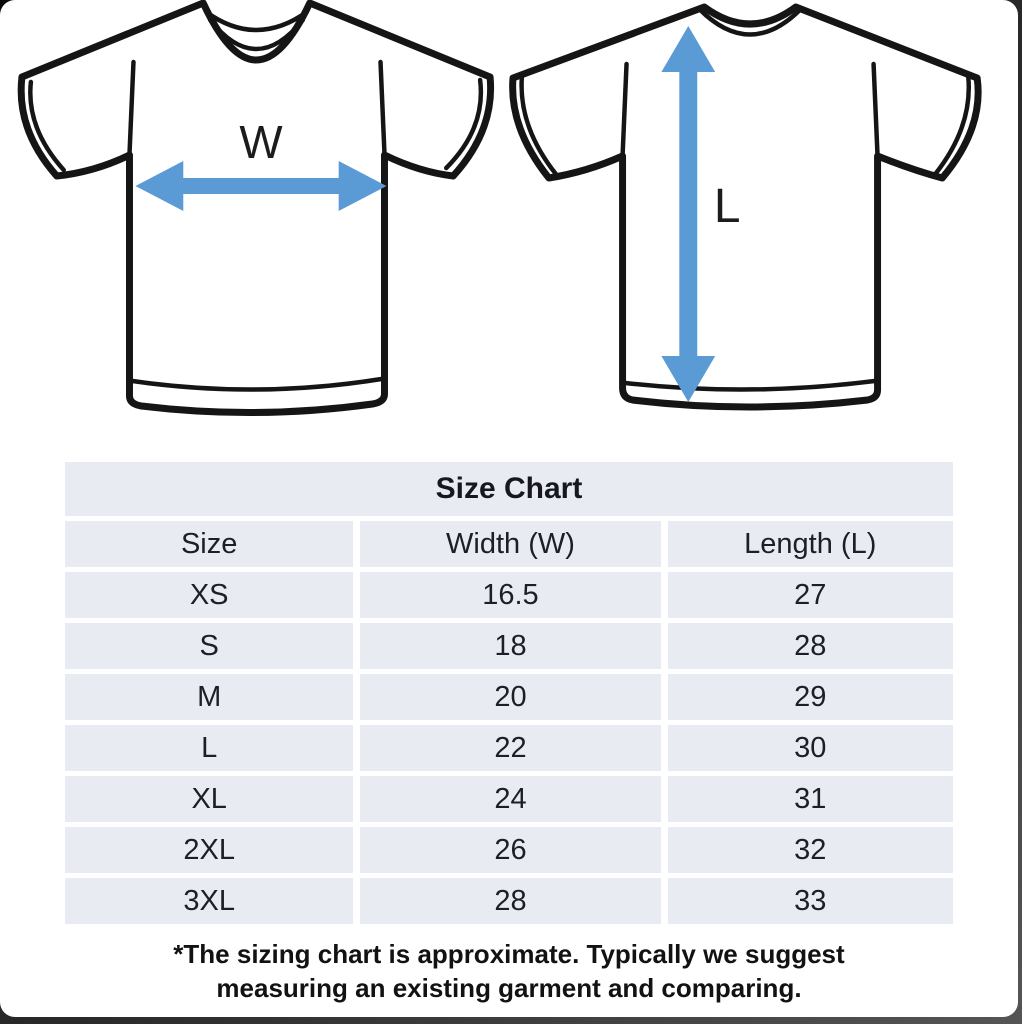 Image resolution: width=1022 pixels, height=1024 pixels. What do you see at coordinates (810, 697) in the screenshot?
I see `table-cell: 29` at bounding box center [810, 697].